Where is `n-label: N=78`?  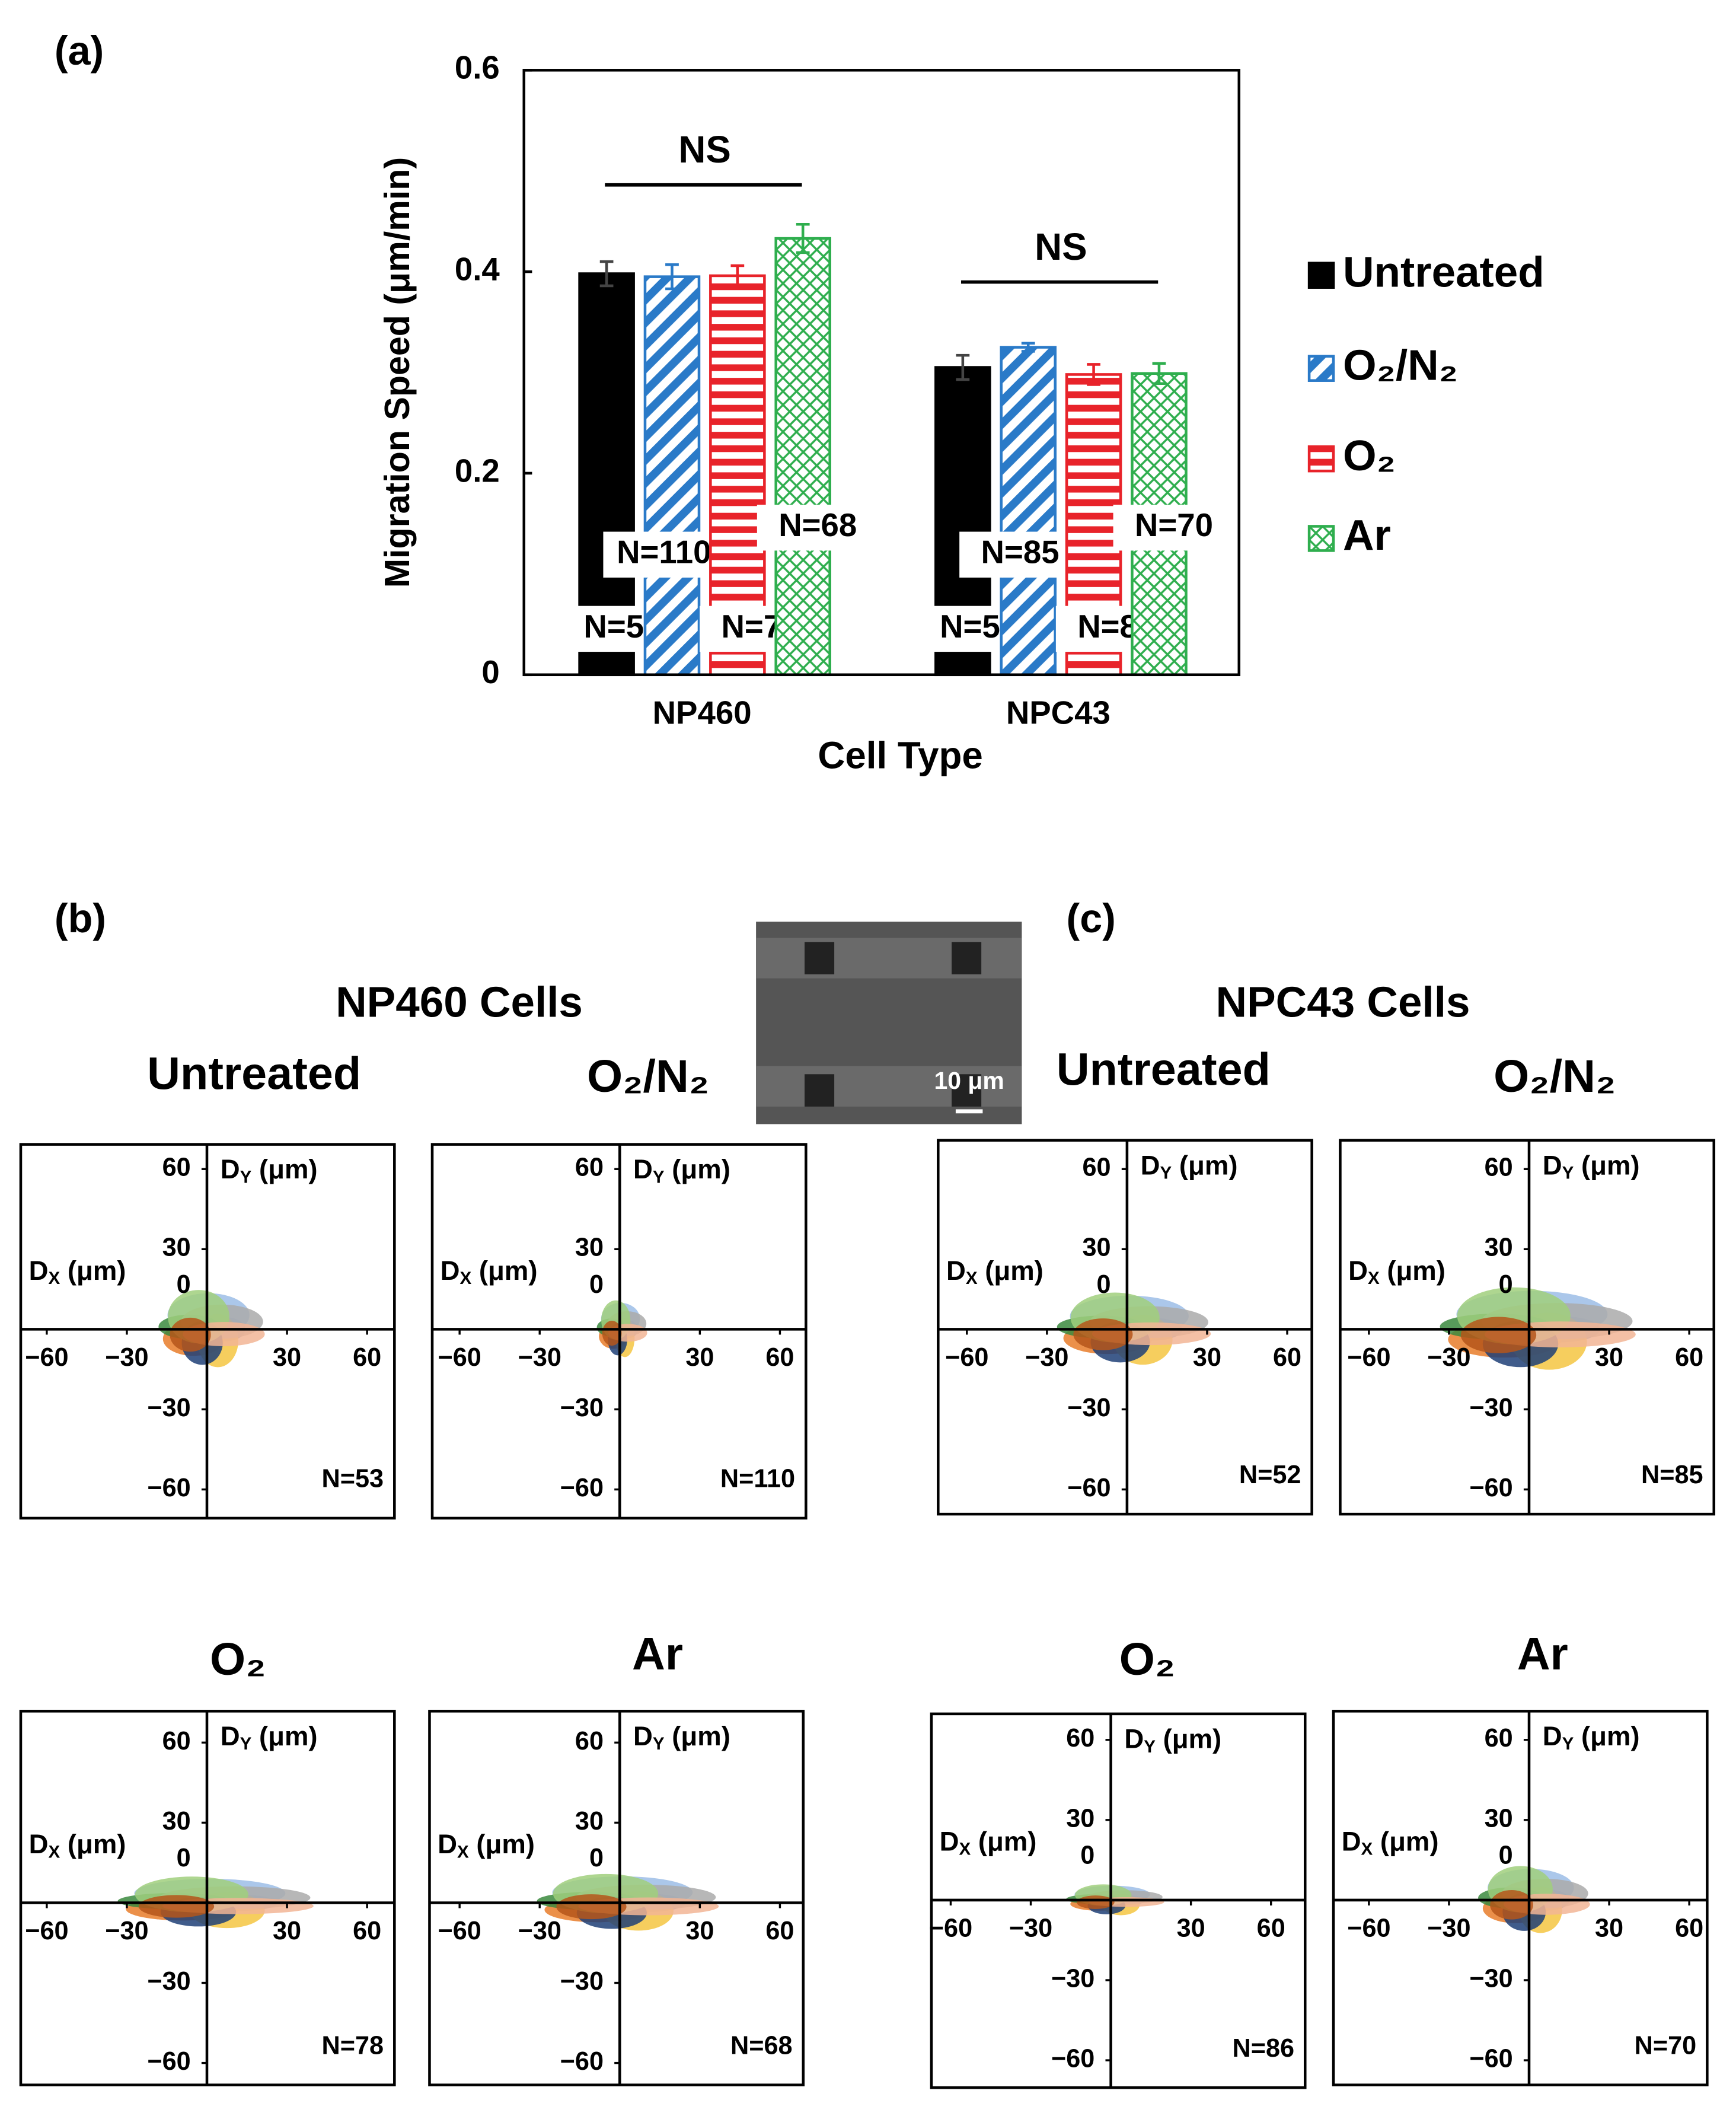 n-label: N=78 is located at coordinates (353, 2045).